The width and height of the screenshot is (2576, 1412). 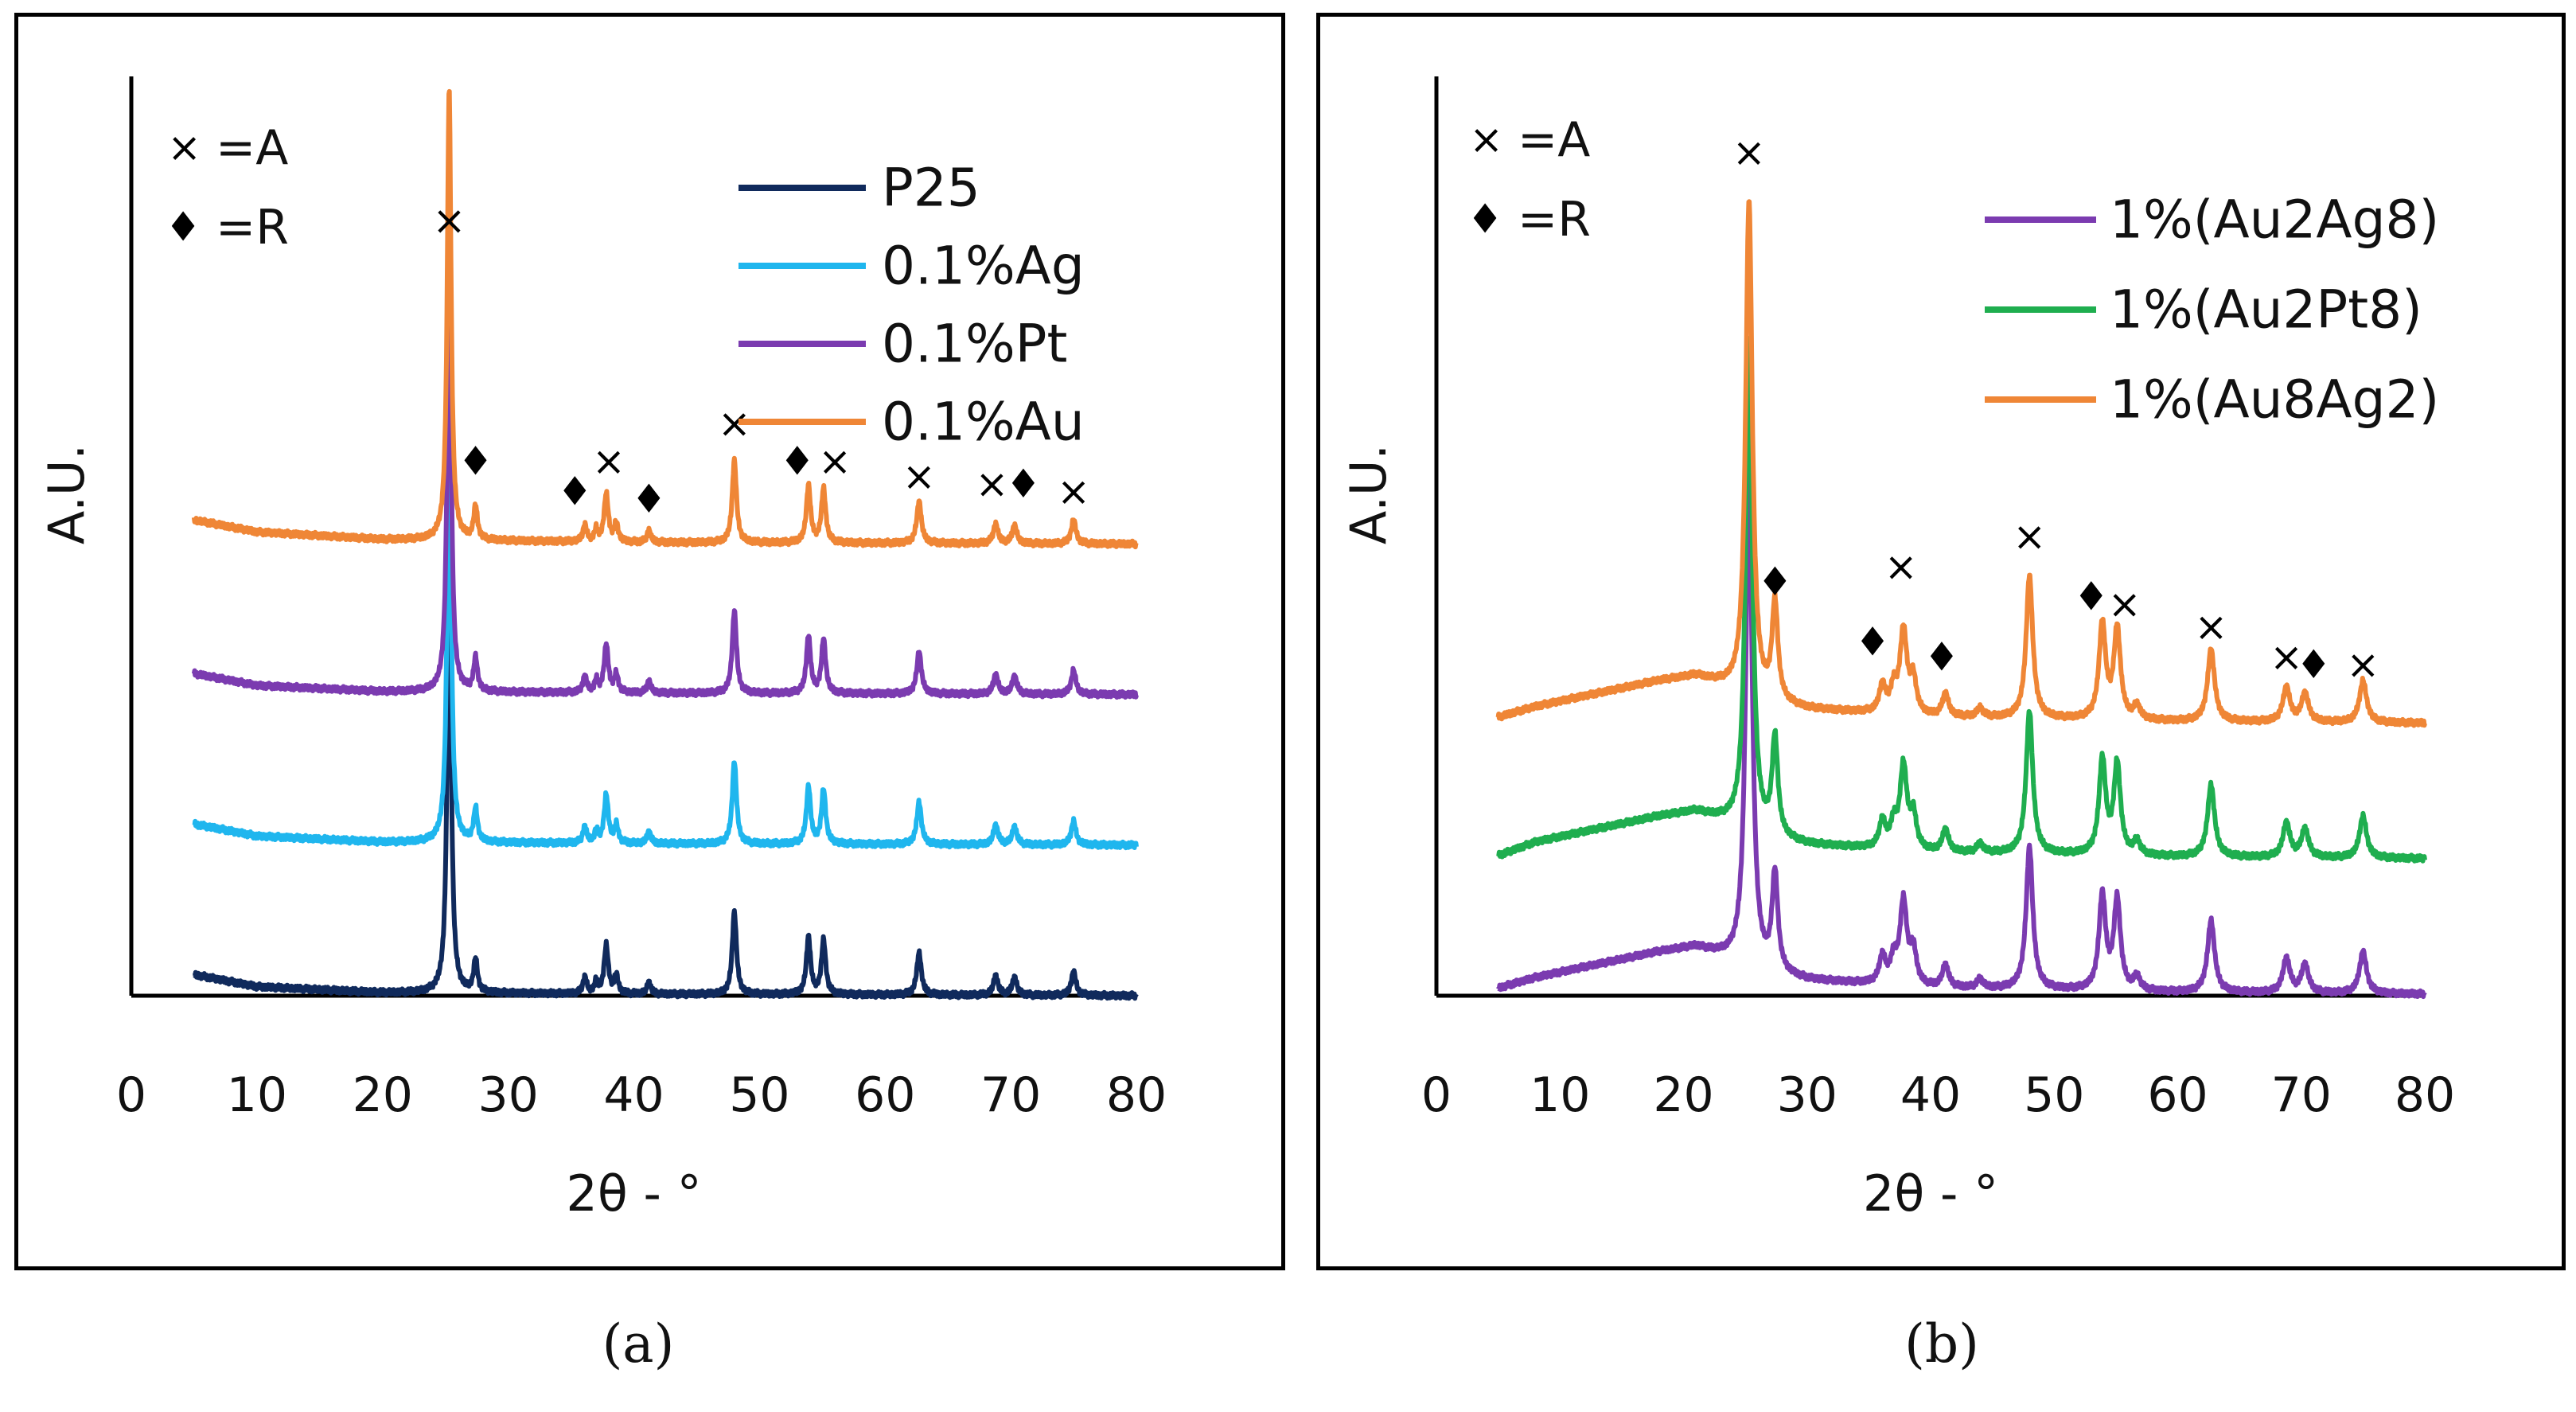 What do you see at coordinates (1961, 599) in the screenshot?
I see `series-line-1-au2pt8` at bounding box center [1961, 599].